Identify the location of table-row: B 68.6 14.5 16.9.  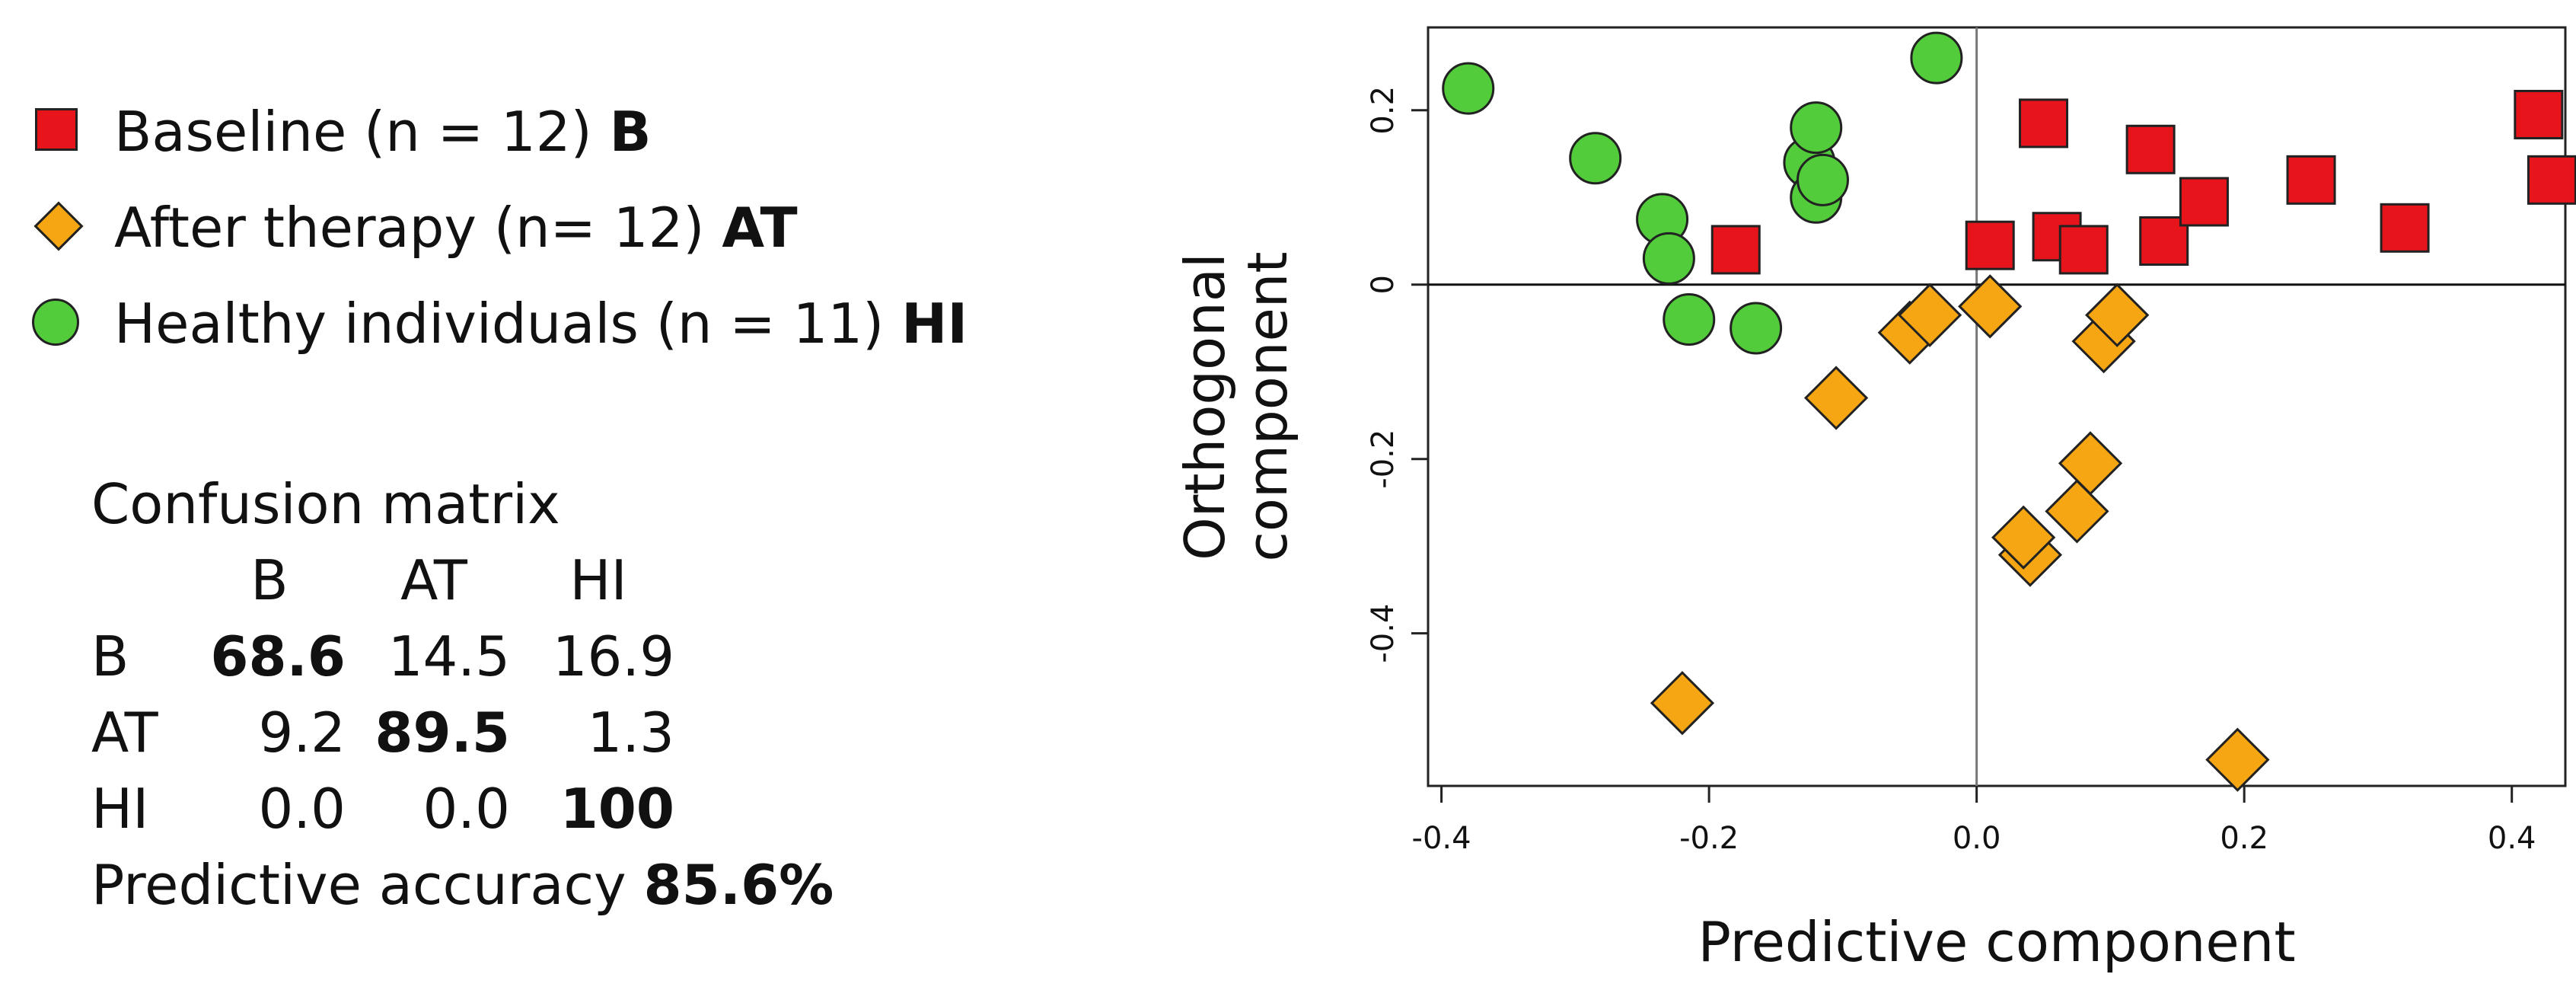
(389, 656).